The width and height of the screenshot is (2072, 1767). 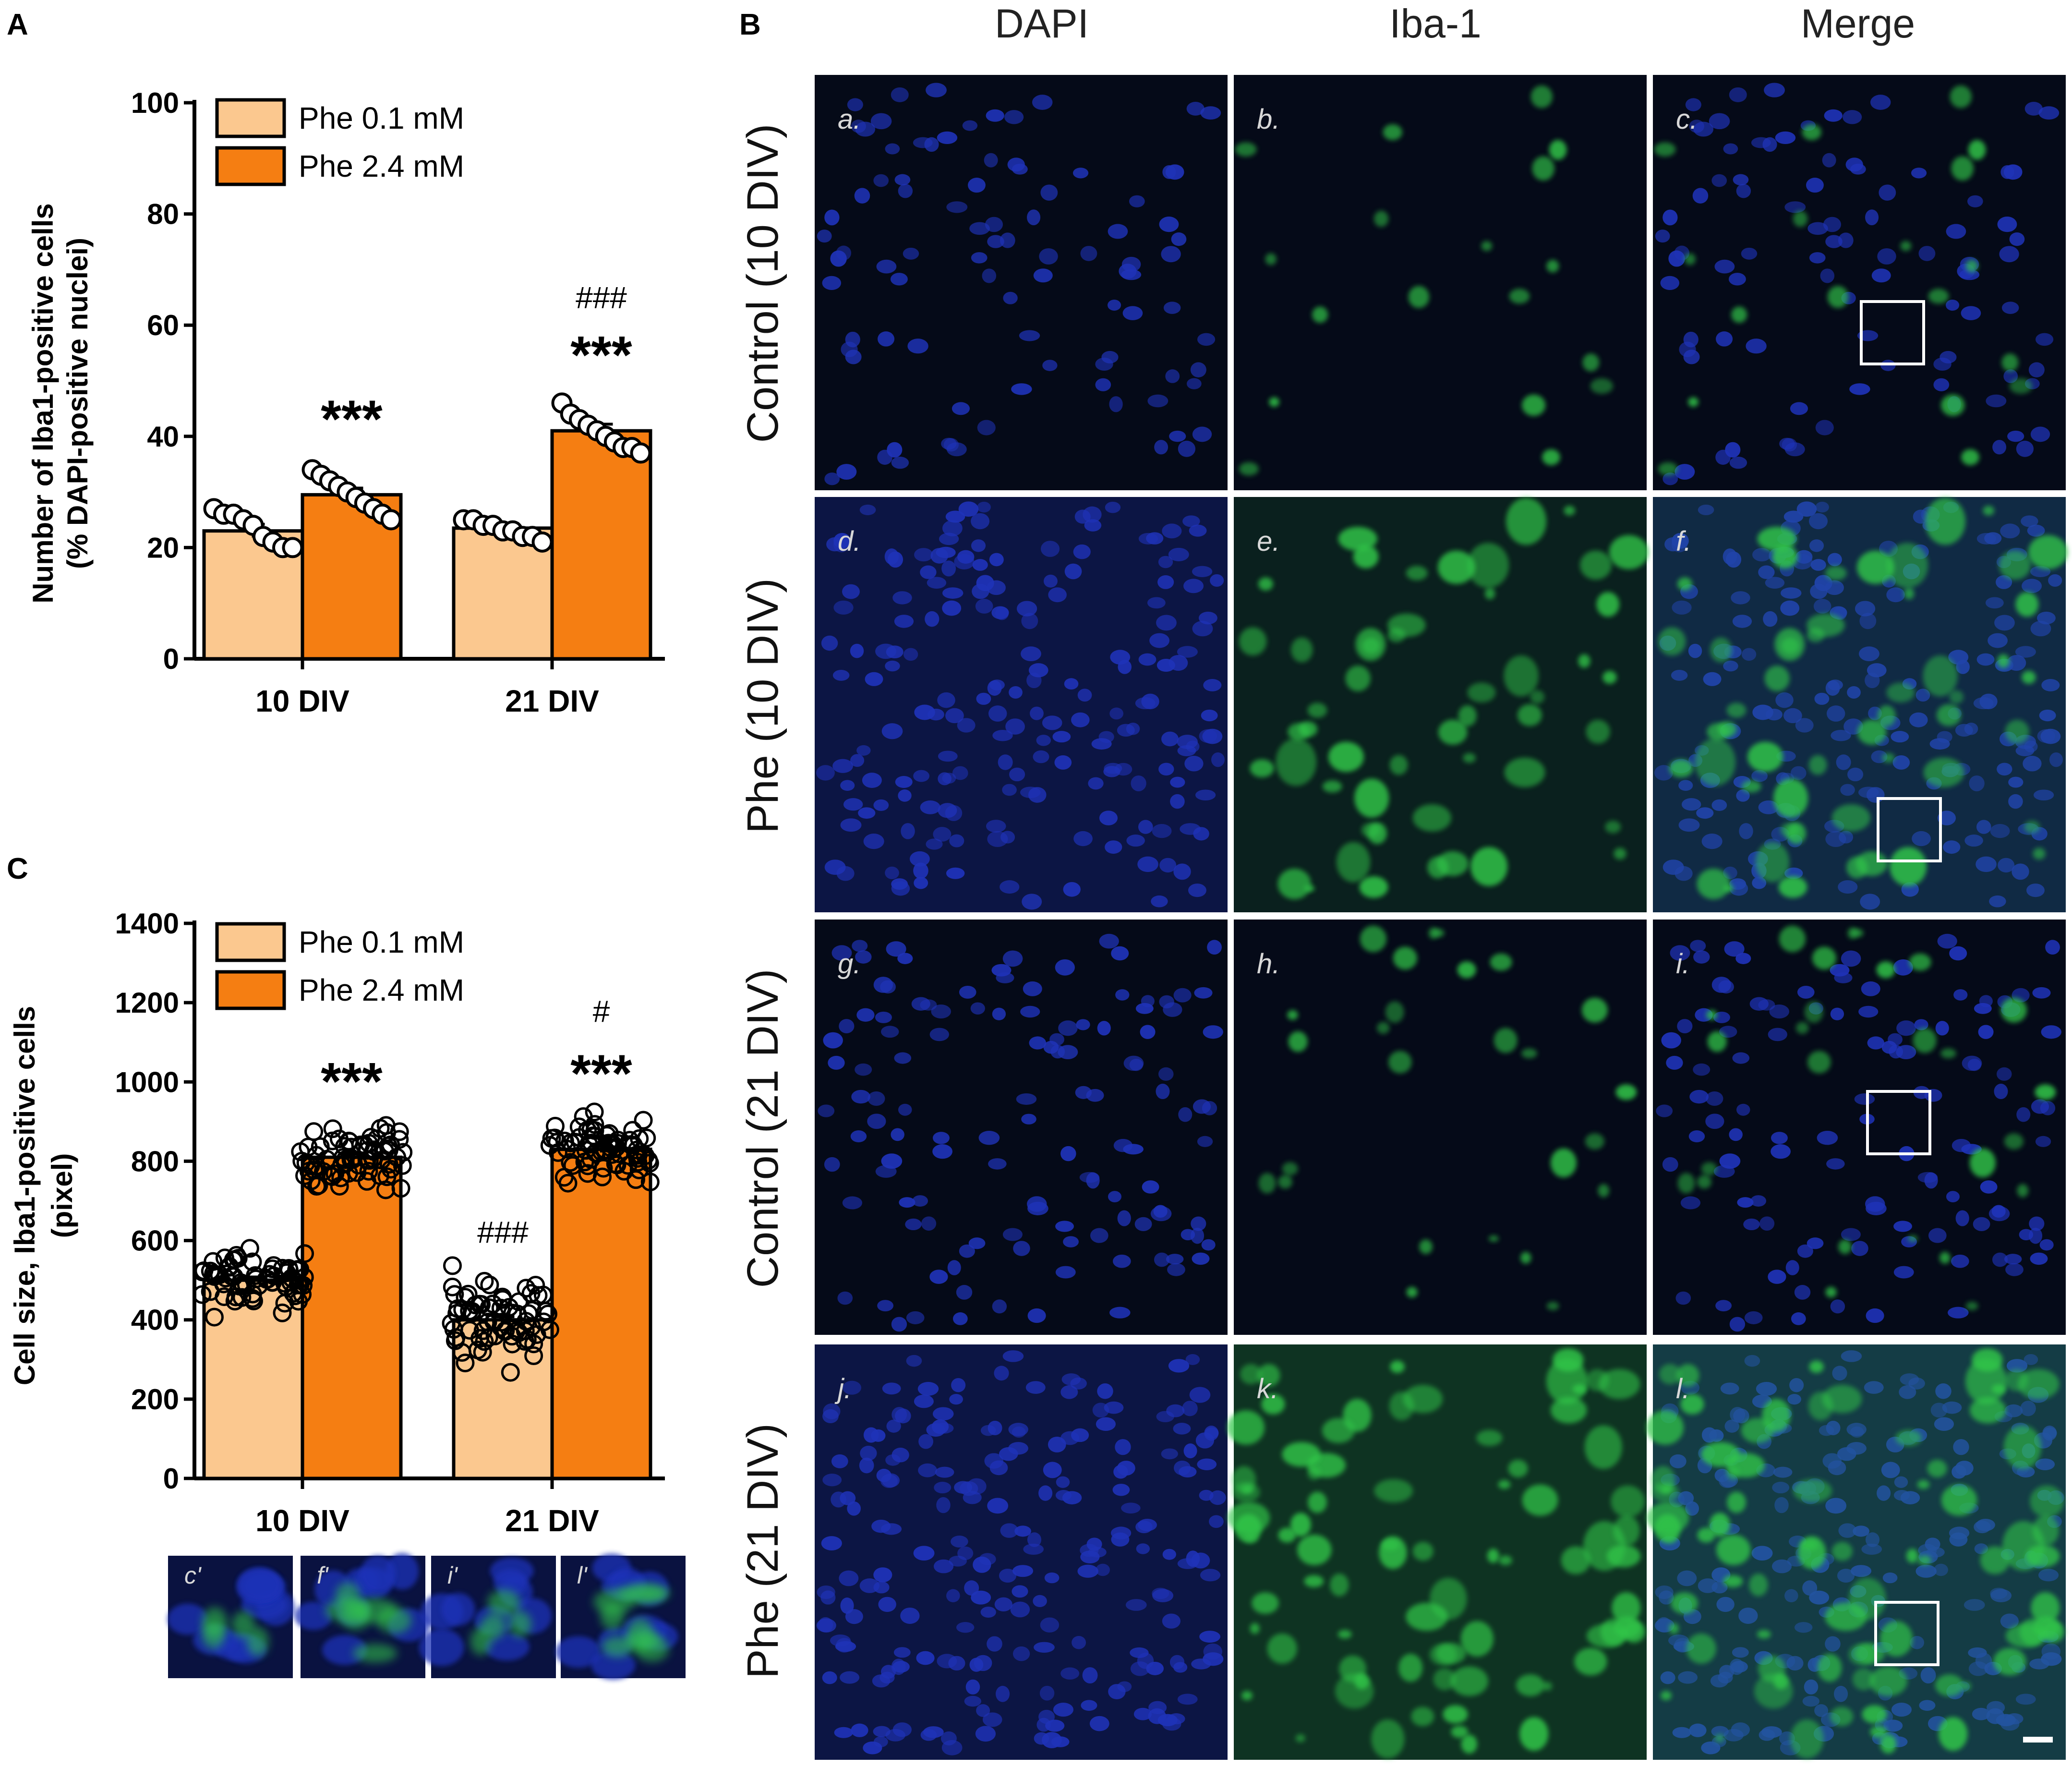 I want to click on micrograph-tile: i., so click(x=1859, y=1127).